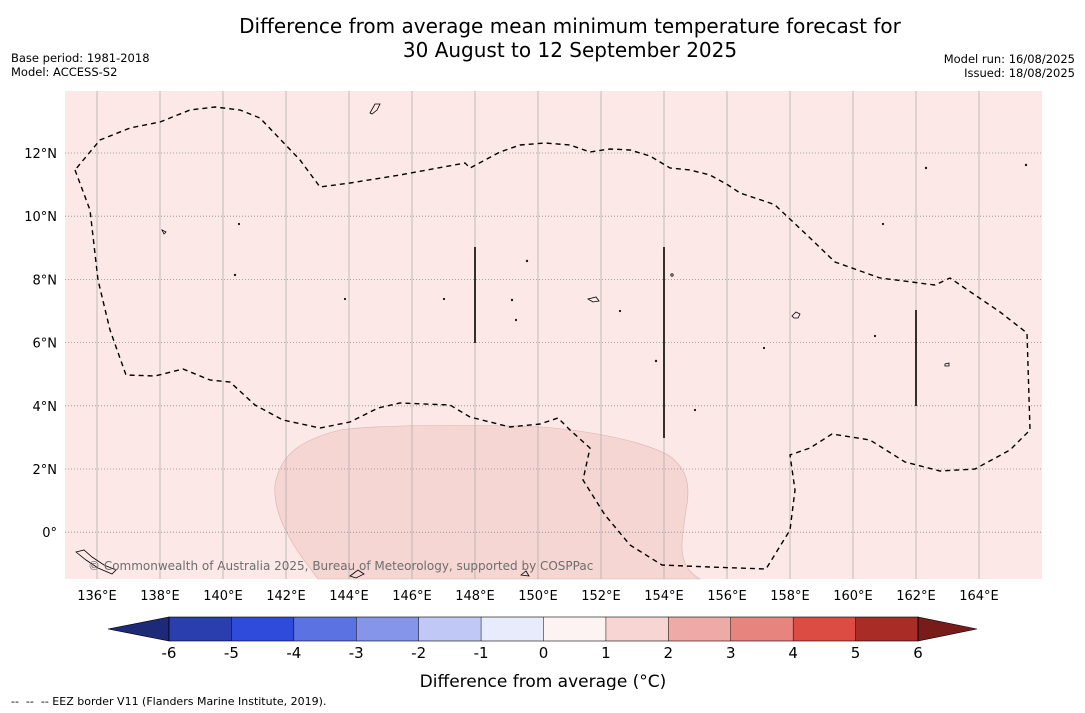 This screenshot has height=713, width=1085. Describe the element at coordinates (45, 280) in the screenshot. I see `latitude-label: 8°N` at that location.